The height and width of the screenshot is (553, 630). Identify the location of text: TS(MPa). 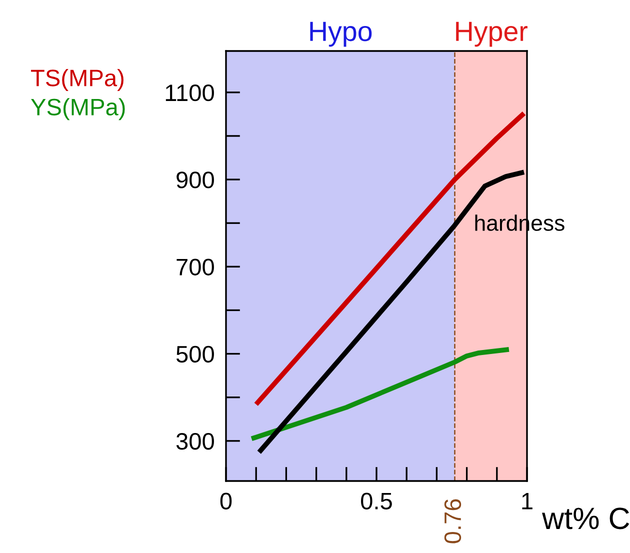
(77, 80).